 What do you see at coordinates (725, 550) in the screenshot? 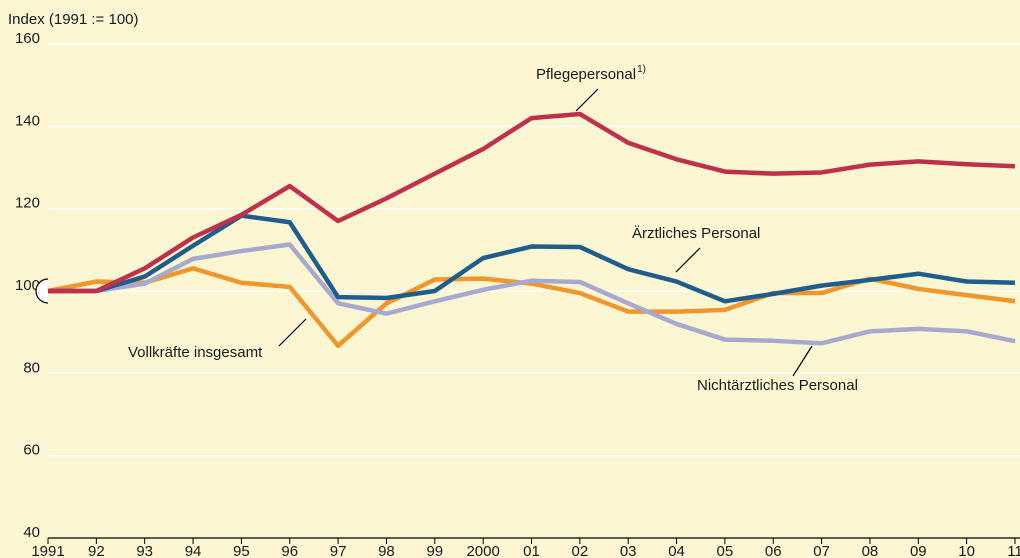
I see `x-tick-label: 05` at bounding box center [725, 550].